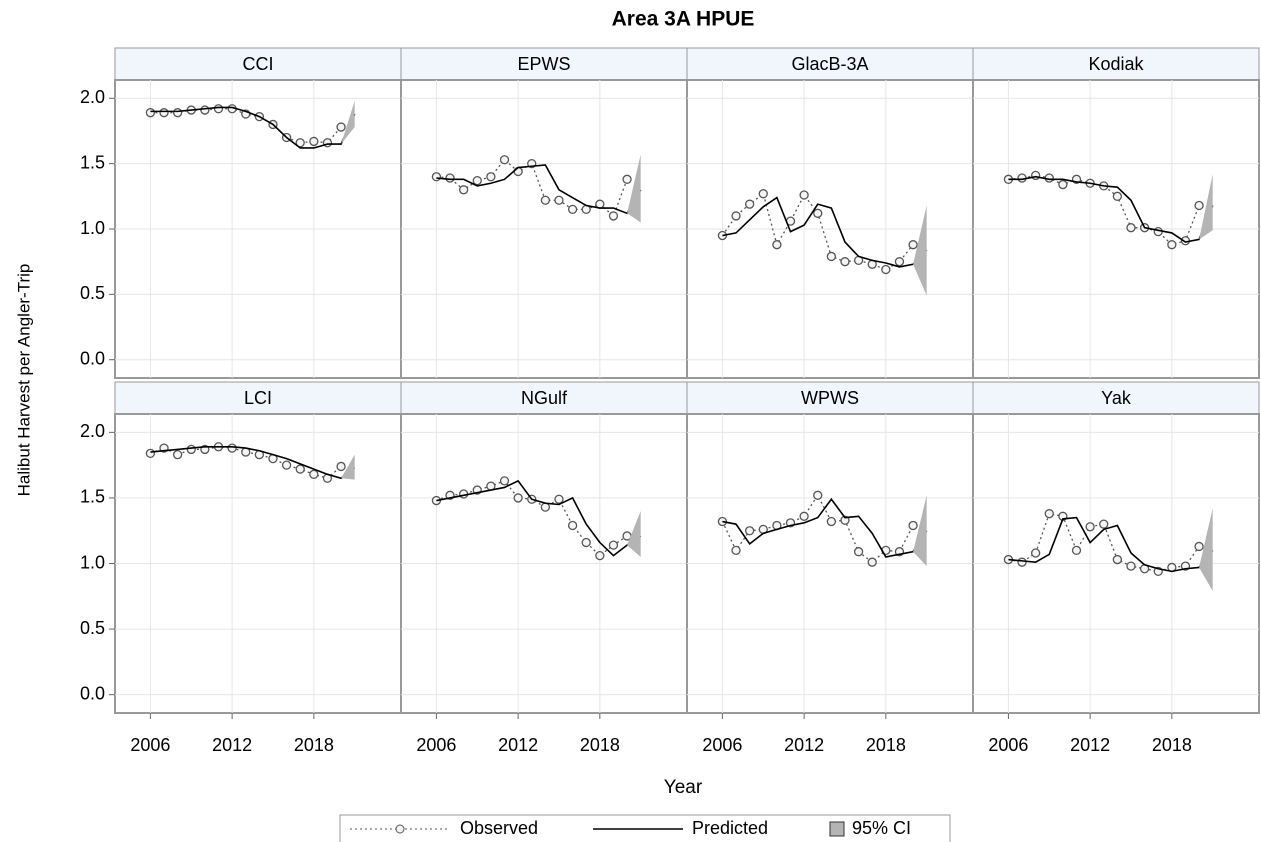  Describe the element at coordinates (23, 380) in the screenshot. I see `y-axis-label: Halibut Harvest per Angler-Trip` at that location.